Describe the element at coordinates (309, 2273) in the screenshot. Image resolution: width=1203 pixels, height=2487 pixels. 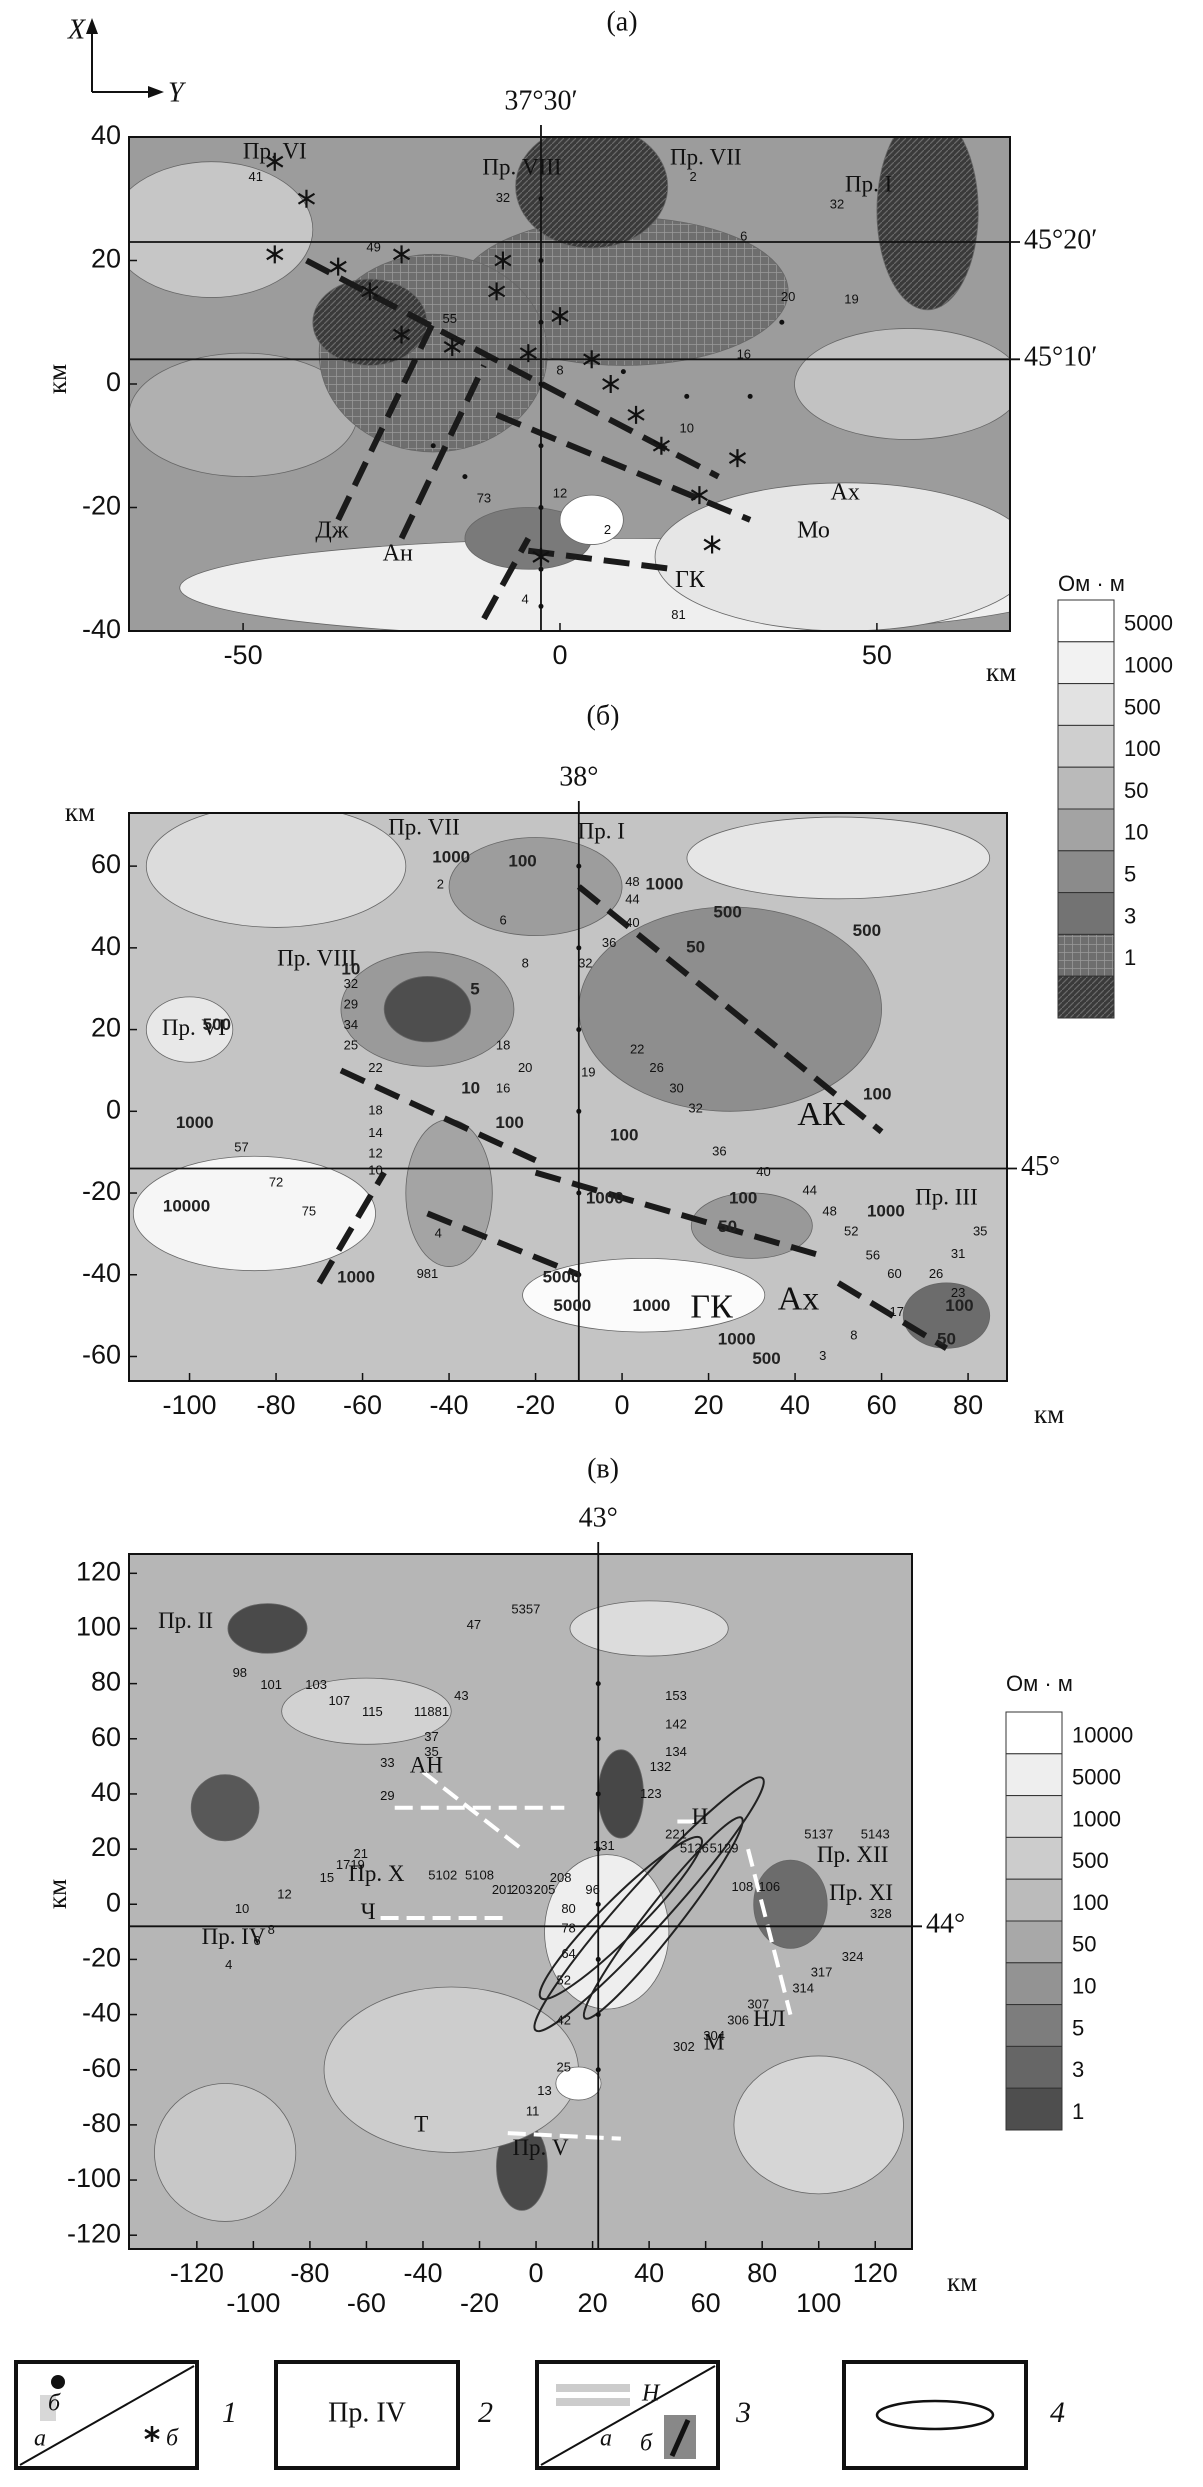
I see `x-tick-label: -80` at that location.